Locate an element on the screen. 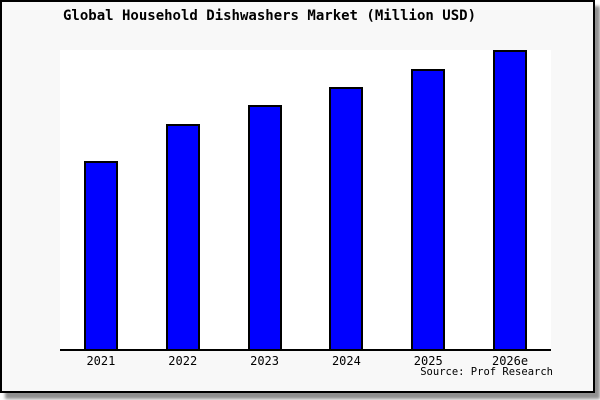 This screenshot has height=400, width=600. bar-2026e is located at coordinates (510, 199).